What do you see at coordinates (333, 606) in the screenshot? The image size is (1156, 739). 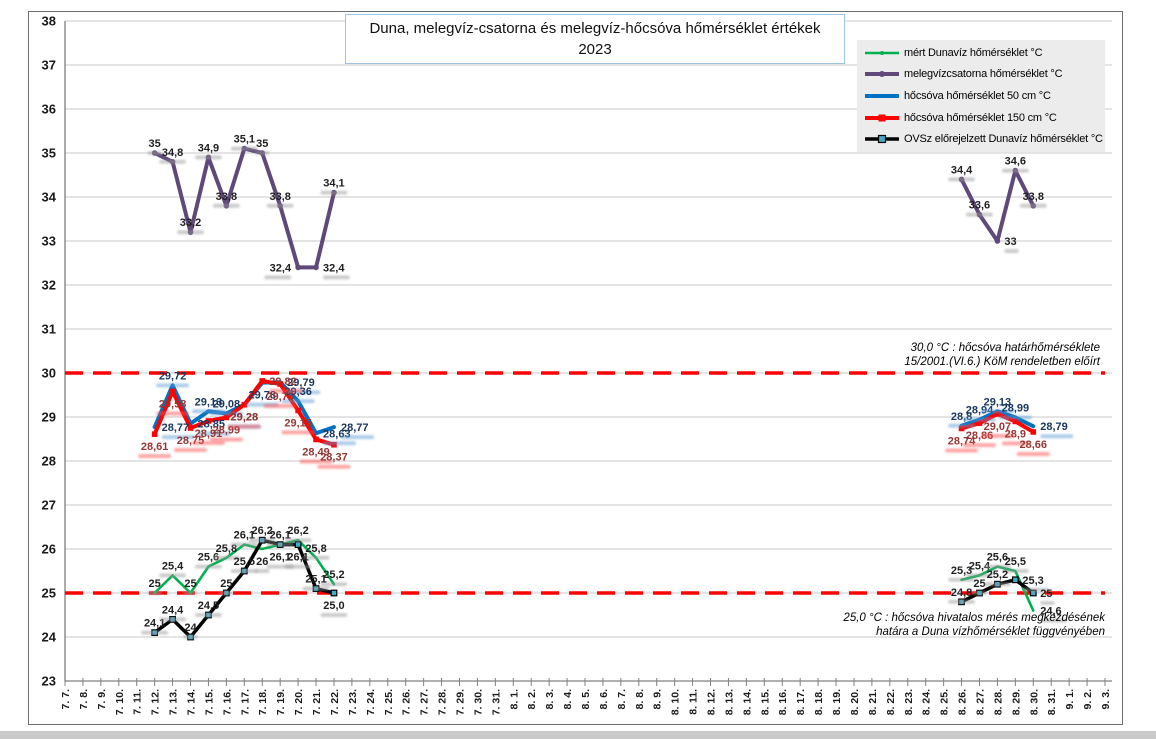 I see `data-label: 25,0` at bounding box center [333, 606].